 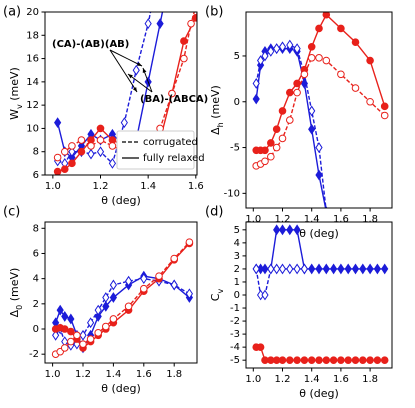 What do you see at coordinates (232, 193) in the screenshot?
I see `y-tick-label: -10` at bounding box center [232, 193].